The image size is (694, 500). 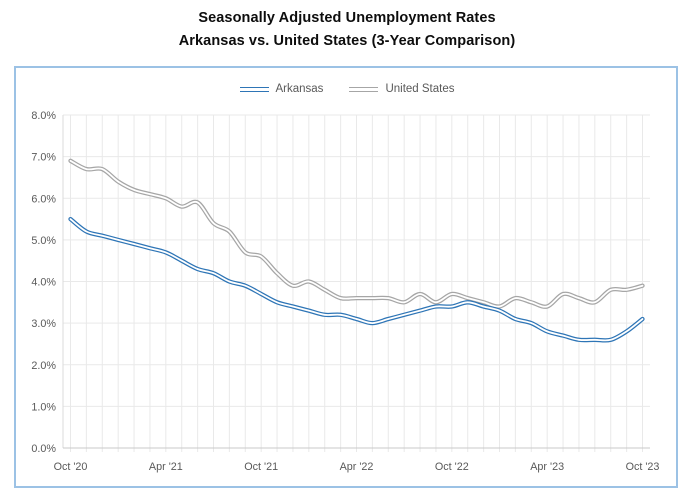 I want to click on legend-item-arkansas: Arkansas, so click(x=281, y=89).